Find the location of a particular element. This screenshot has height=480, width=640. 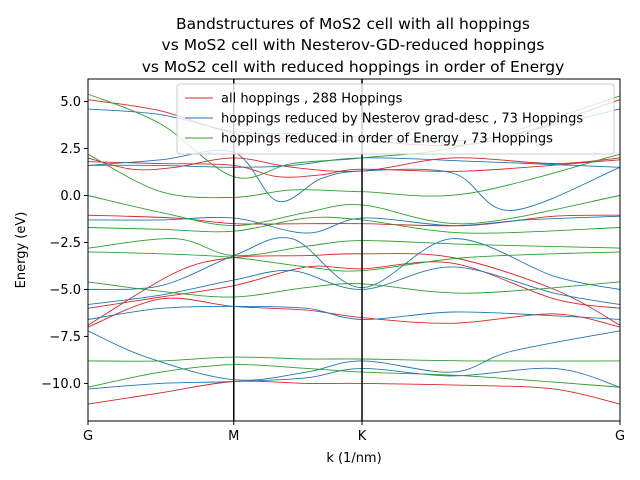

y-tick-label-5: −5.0 is located at coordinates (65, 290).